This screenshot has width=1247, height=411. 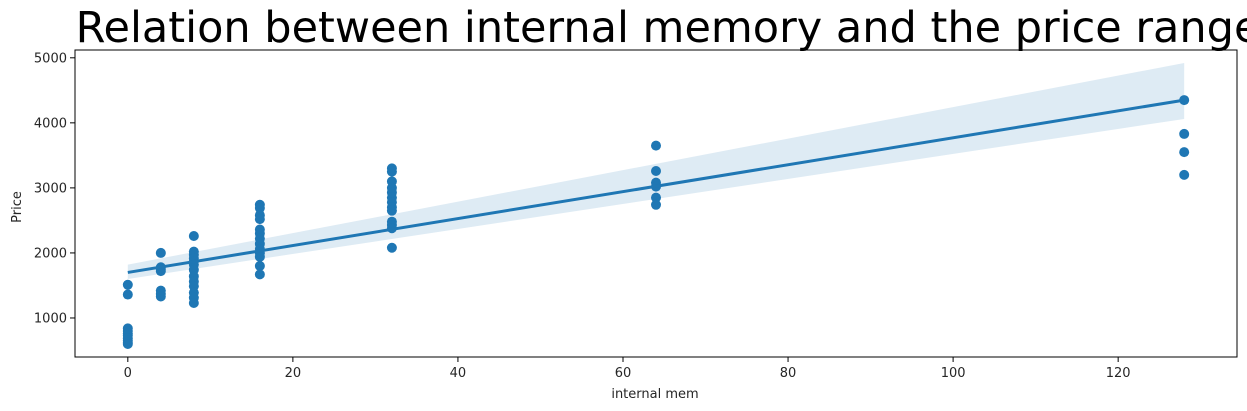 I want to click on y-tick-label: 5000, so click(x=50, y=58).